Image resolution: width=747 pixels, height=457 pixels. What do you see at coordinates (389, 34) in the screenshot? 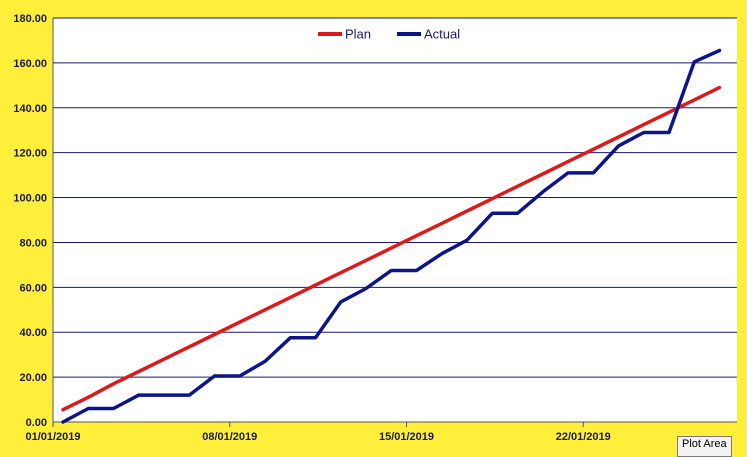
I see `legend: Plan Actual` at bounding box center [389, 34].